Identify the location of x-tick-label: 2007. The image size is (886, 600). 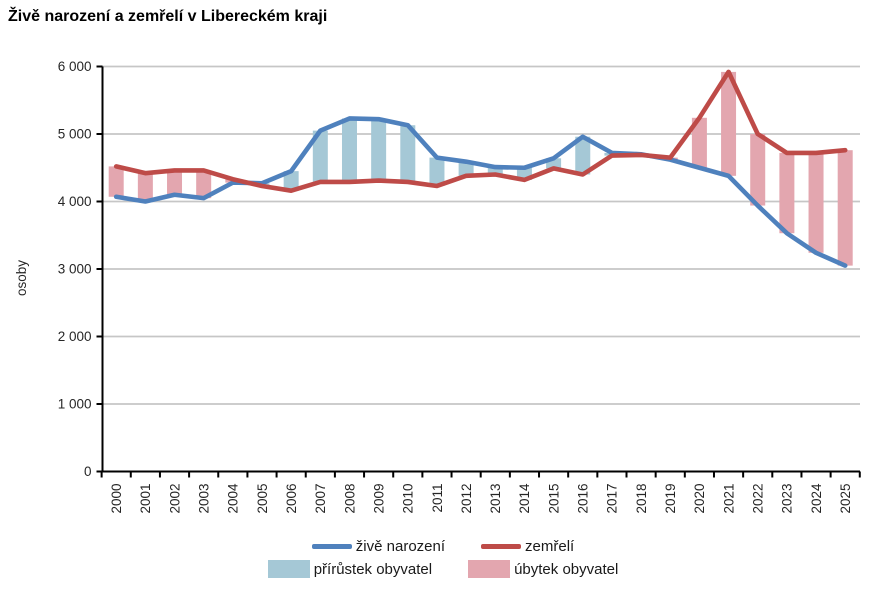
(320, 499).